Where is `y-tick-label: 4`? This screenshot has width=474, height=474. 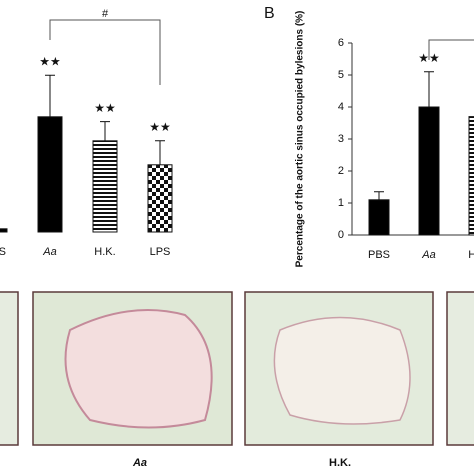
y-tick-label: 4 is located at coordinates (341, 107).